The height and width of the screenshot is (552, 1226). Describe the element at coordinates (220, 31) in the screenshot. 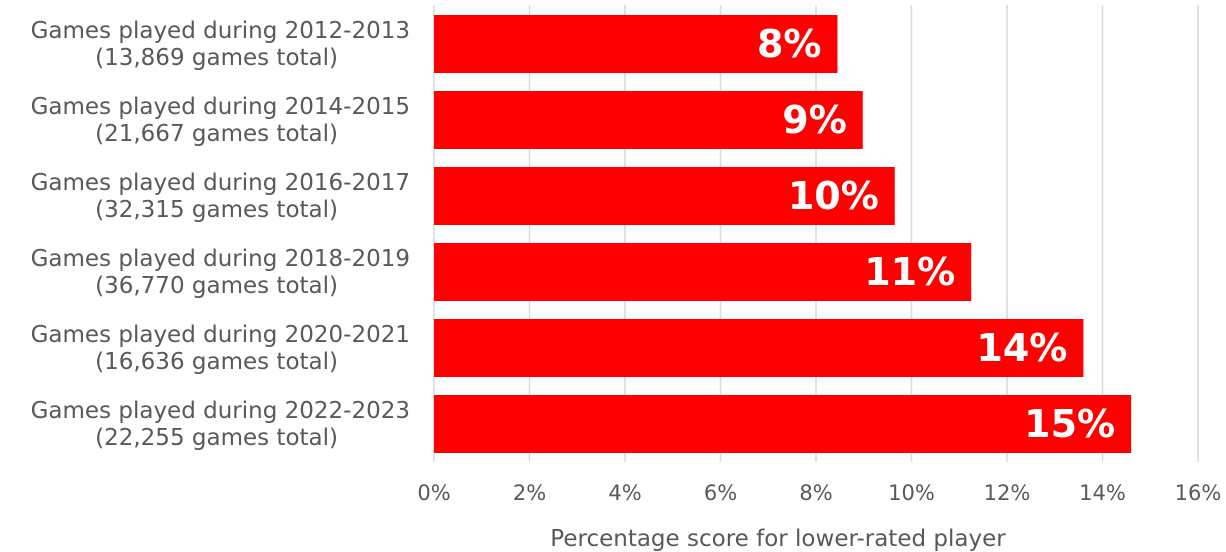

I see `category-label: Games played during 2012-2013` at that location.